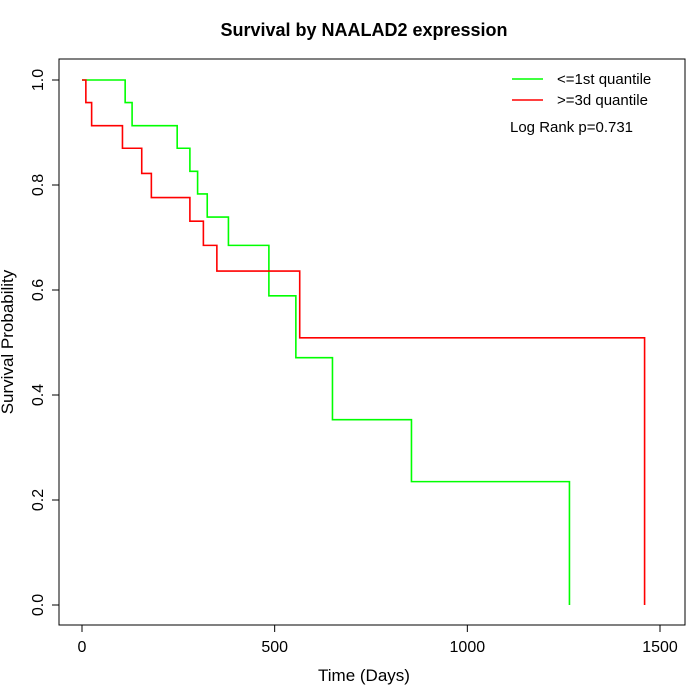  I want to click on y-axis: 0.0 0.2 0.4 0.6 0.8 1.0, so click(45, 342).